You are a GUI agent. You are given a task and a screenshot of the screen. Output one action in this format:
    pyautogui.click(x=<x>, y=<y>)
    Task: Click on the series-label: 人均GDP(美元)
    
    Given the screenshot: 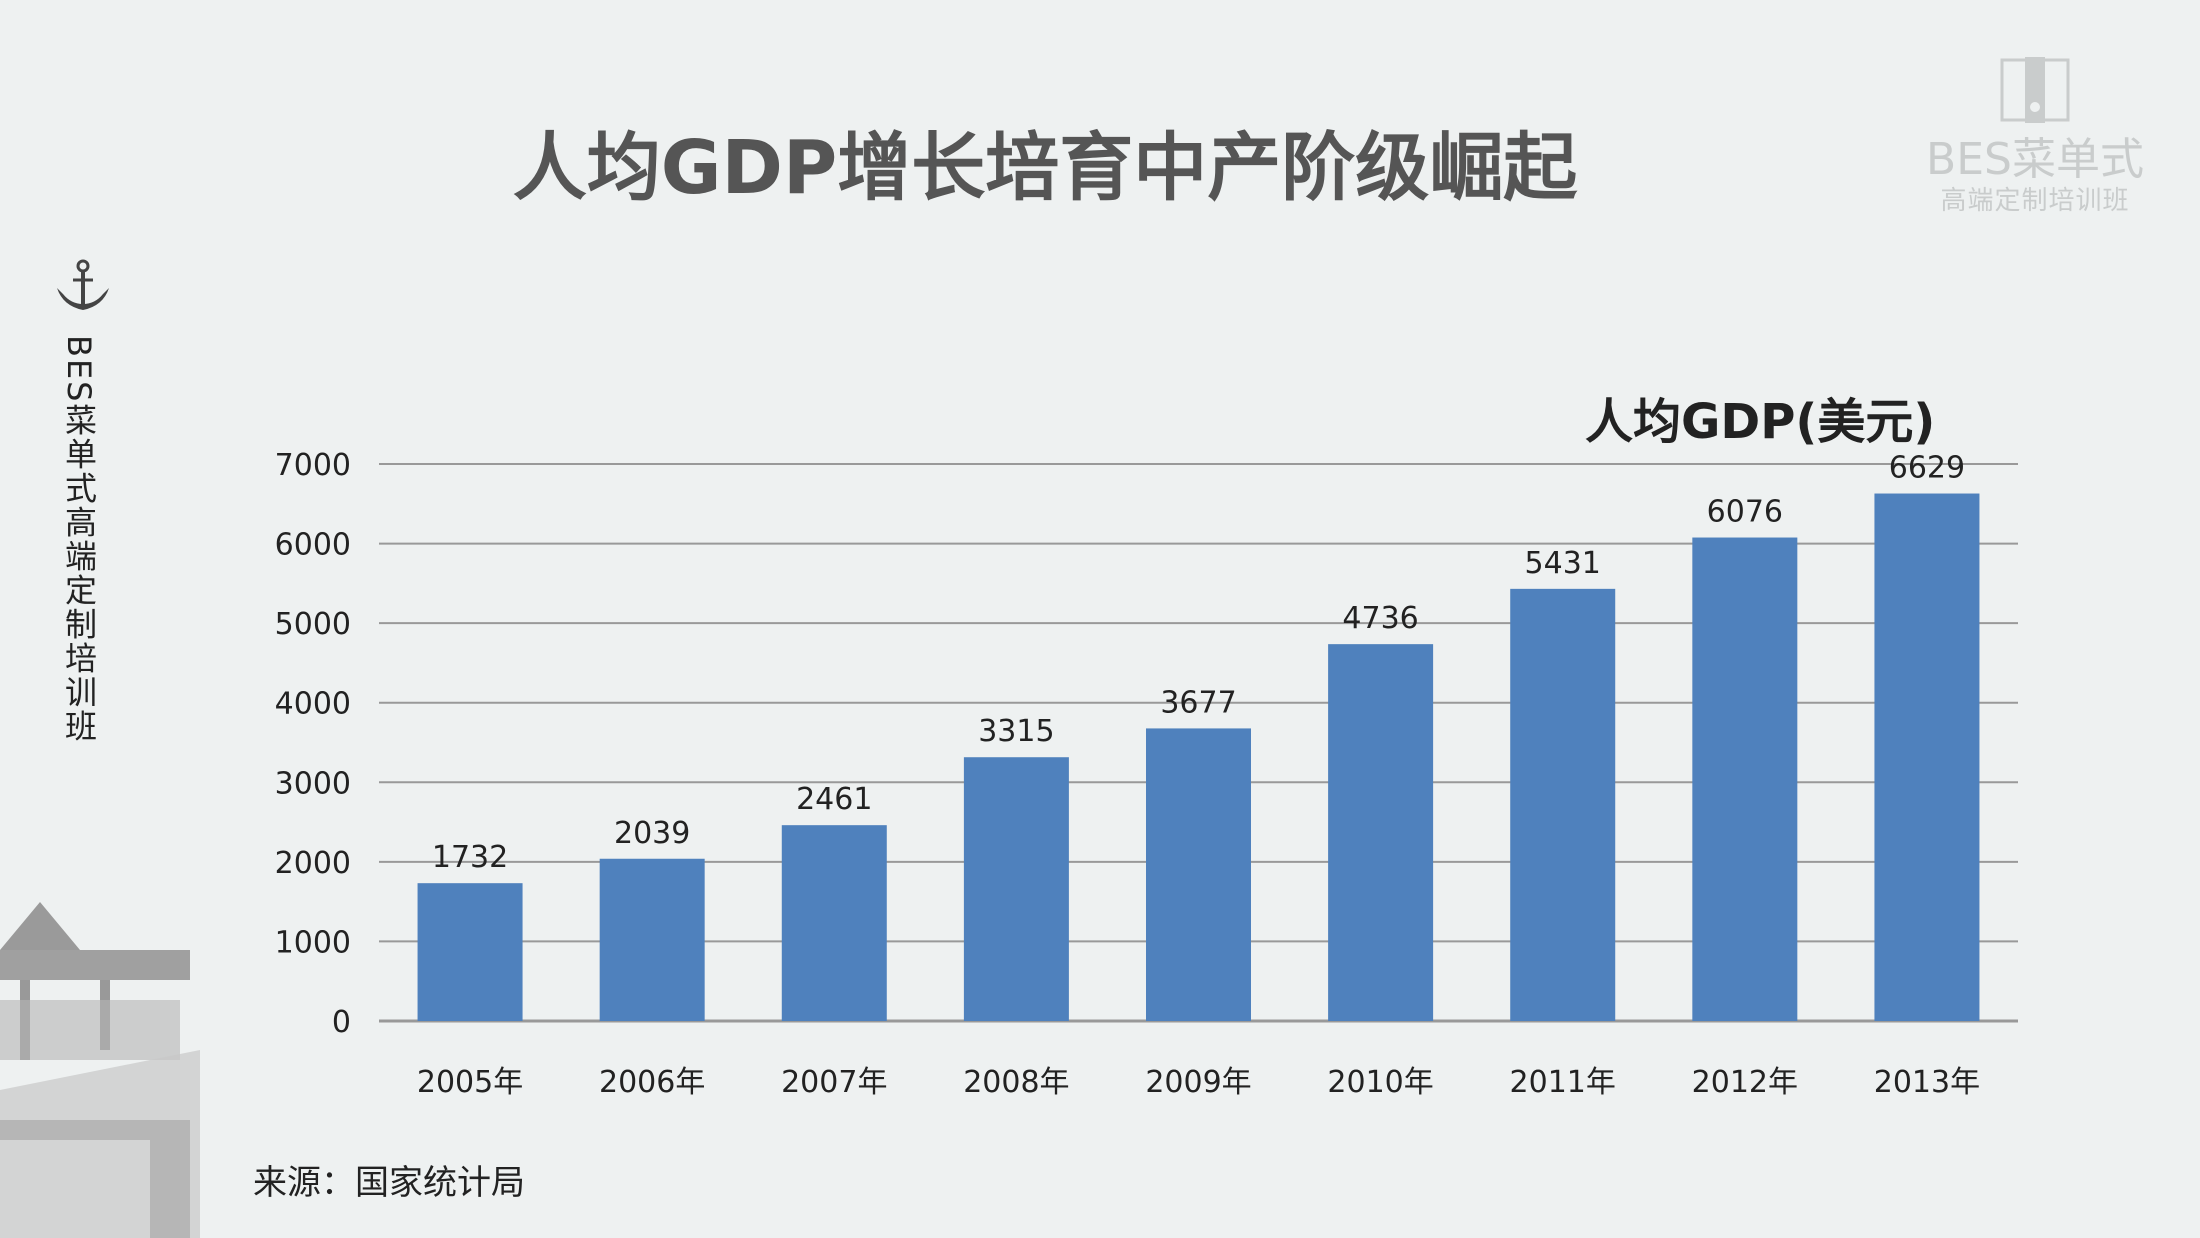 What is the action you would take?
    pyautogui.click(x=1760, y=422)
    